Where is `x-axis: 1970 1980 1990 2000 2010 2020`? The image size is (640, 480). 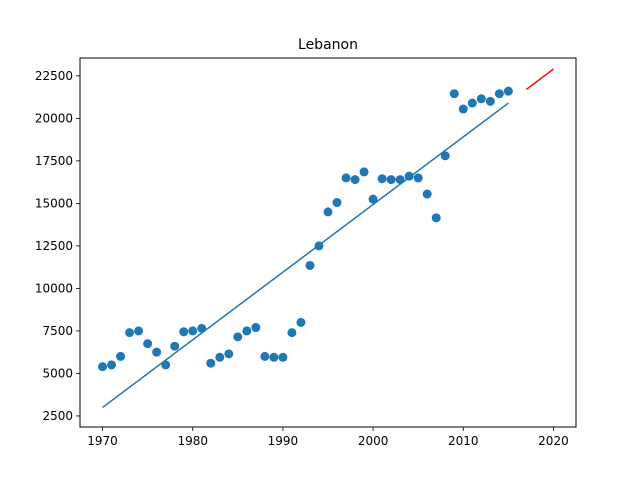
x-axis: 1970 1980 1990 2000 2010 2020 is located at coordinates (328, 437).